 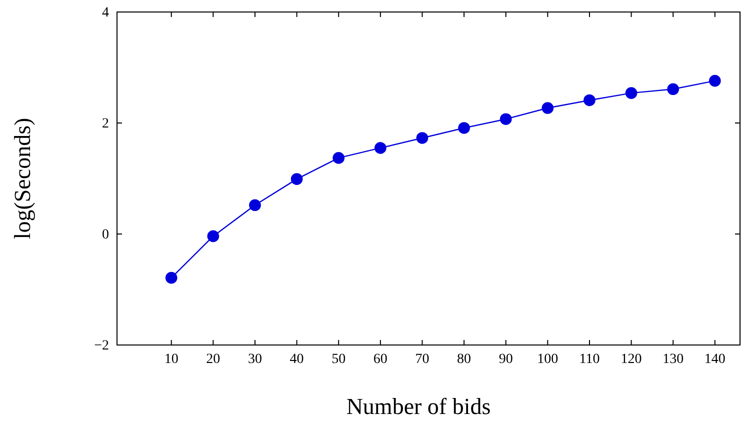 I want to click on x-tick-label: 10, so click(x=171, y=359).